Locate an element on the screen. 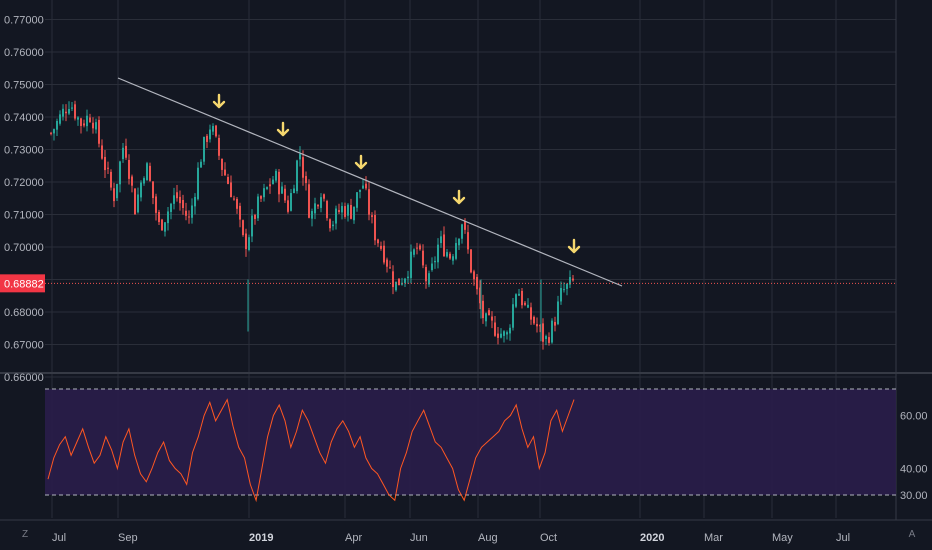 This screenshot has height=550, width=932. time-axis: Jul Sep 2019 Apr Jun Aug Oct 2020 Mar May Jul is located at coordinates (451, 538).